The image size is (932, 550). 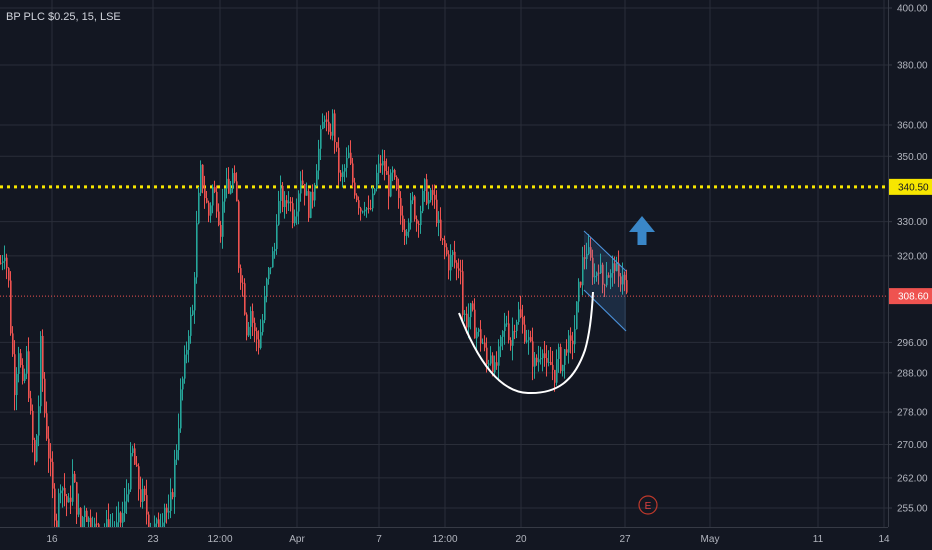 What do you see at coordinates (910, 275) in the screenshot?
I see `price-axis` at bounding box center [910, 275].